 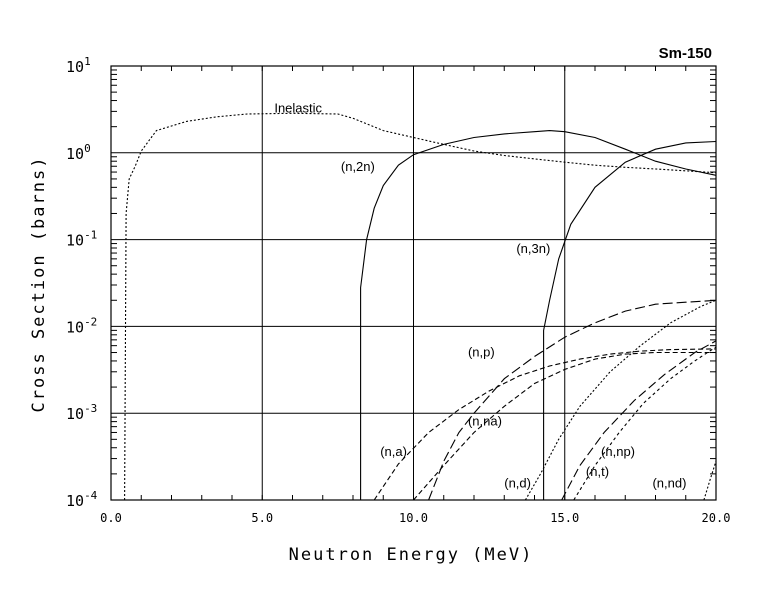 I want to click on series-line-nnd, so click(x=710, y=481).